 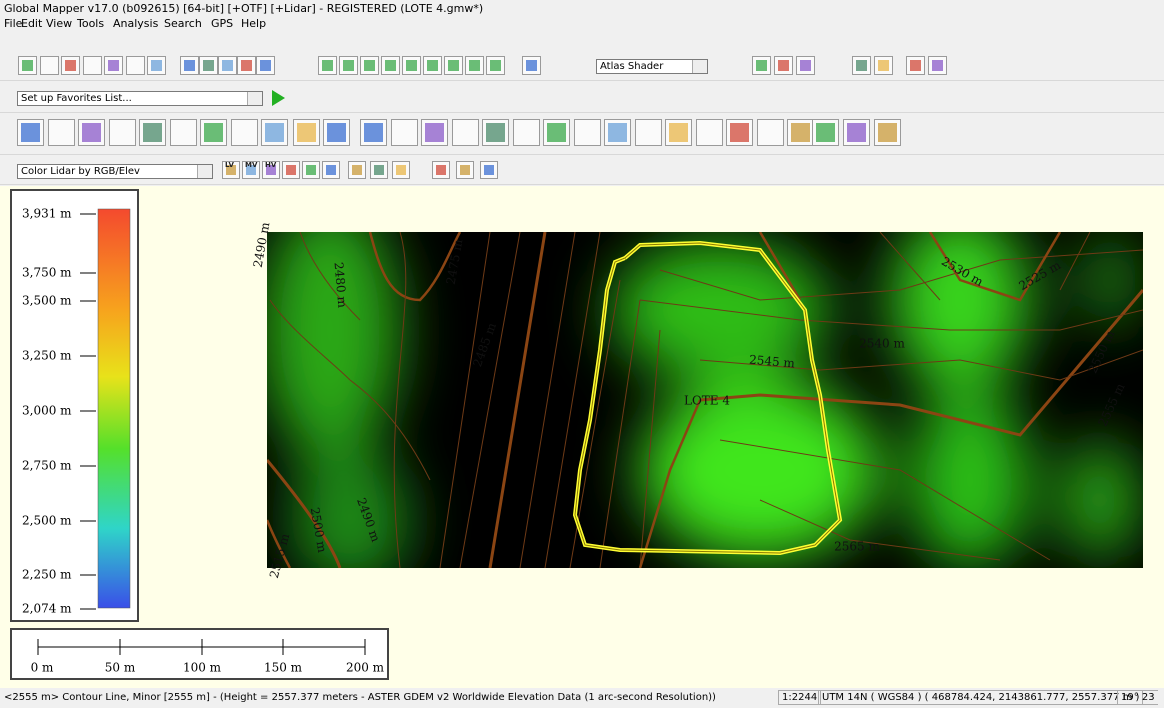 I want to click on menu-item: Help, so click(x=254, y=23).